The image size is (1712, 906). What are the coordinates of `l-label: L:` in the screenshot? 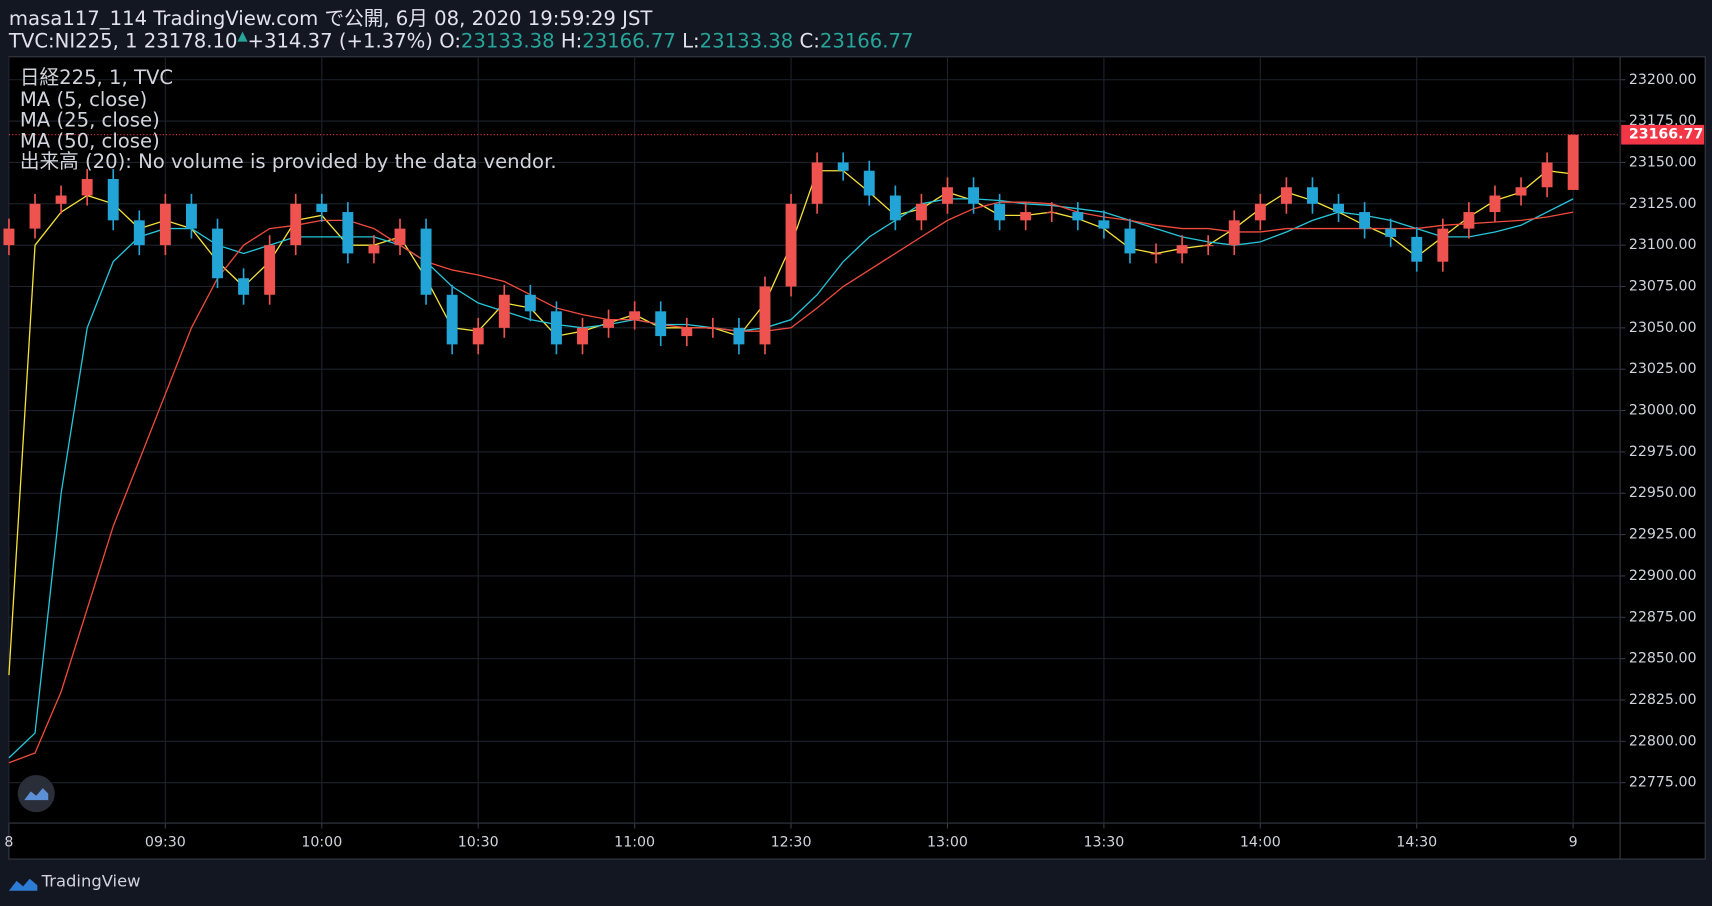 It's located at (691, 40).